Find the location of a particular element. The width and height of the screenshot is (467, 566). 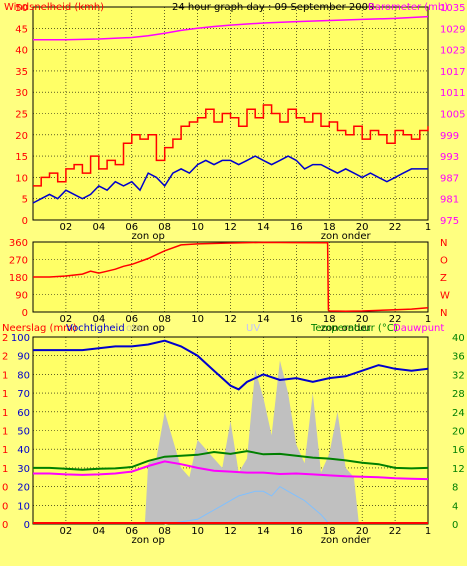

compass-tick-label: Z is located at coordinates (443, 278).